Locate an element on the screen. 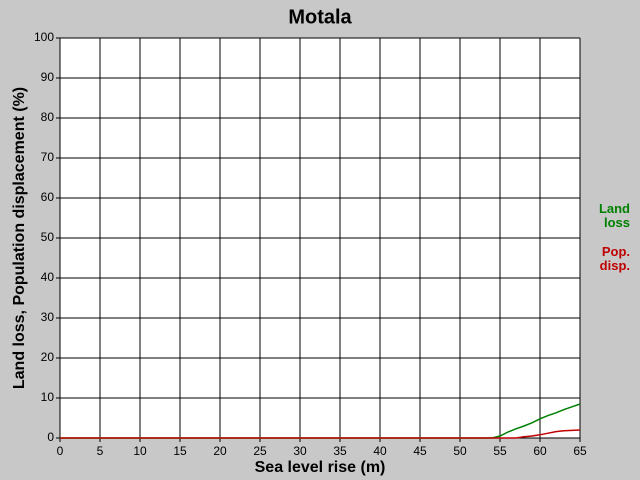 Image resolution: width=640 pixels, height=480 pixels. y-tick-label: 40 is located at coordinates (48, 277).